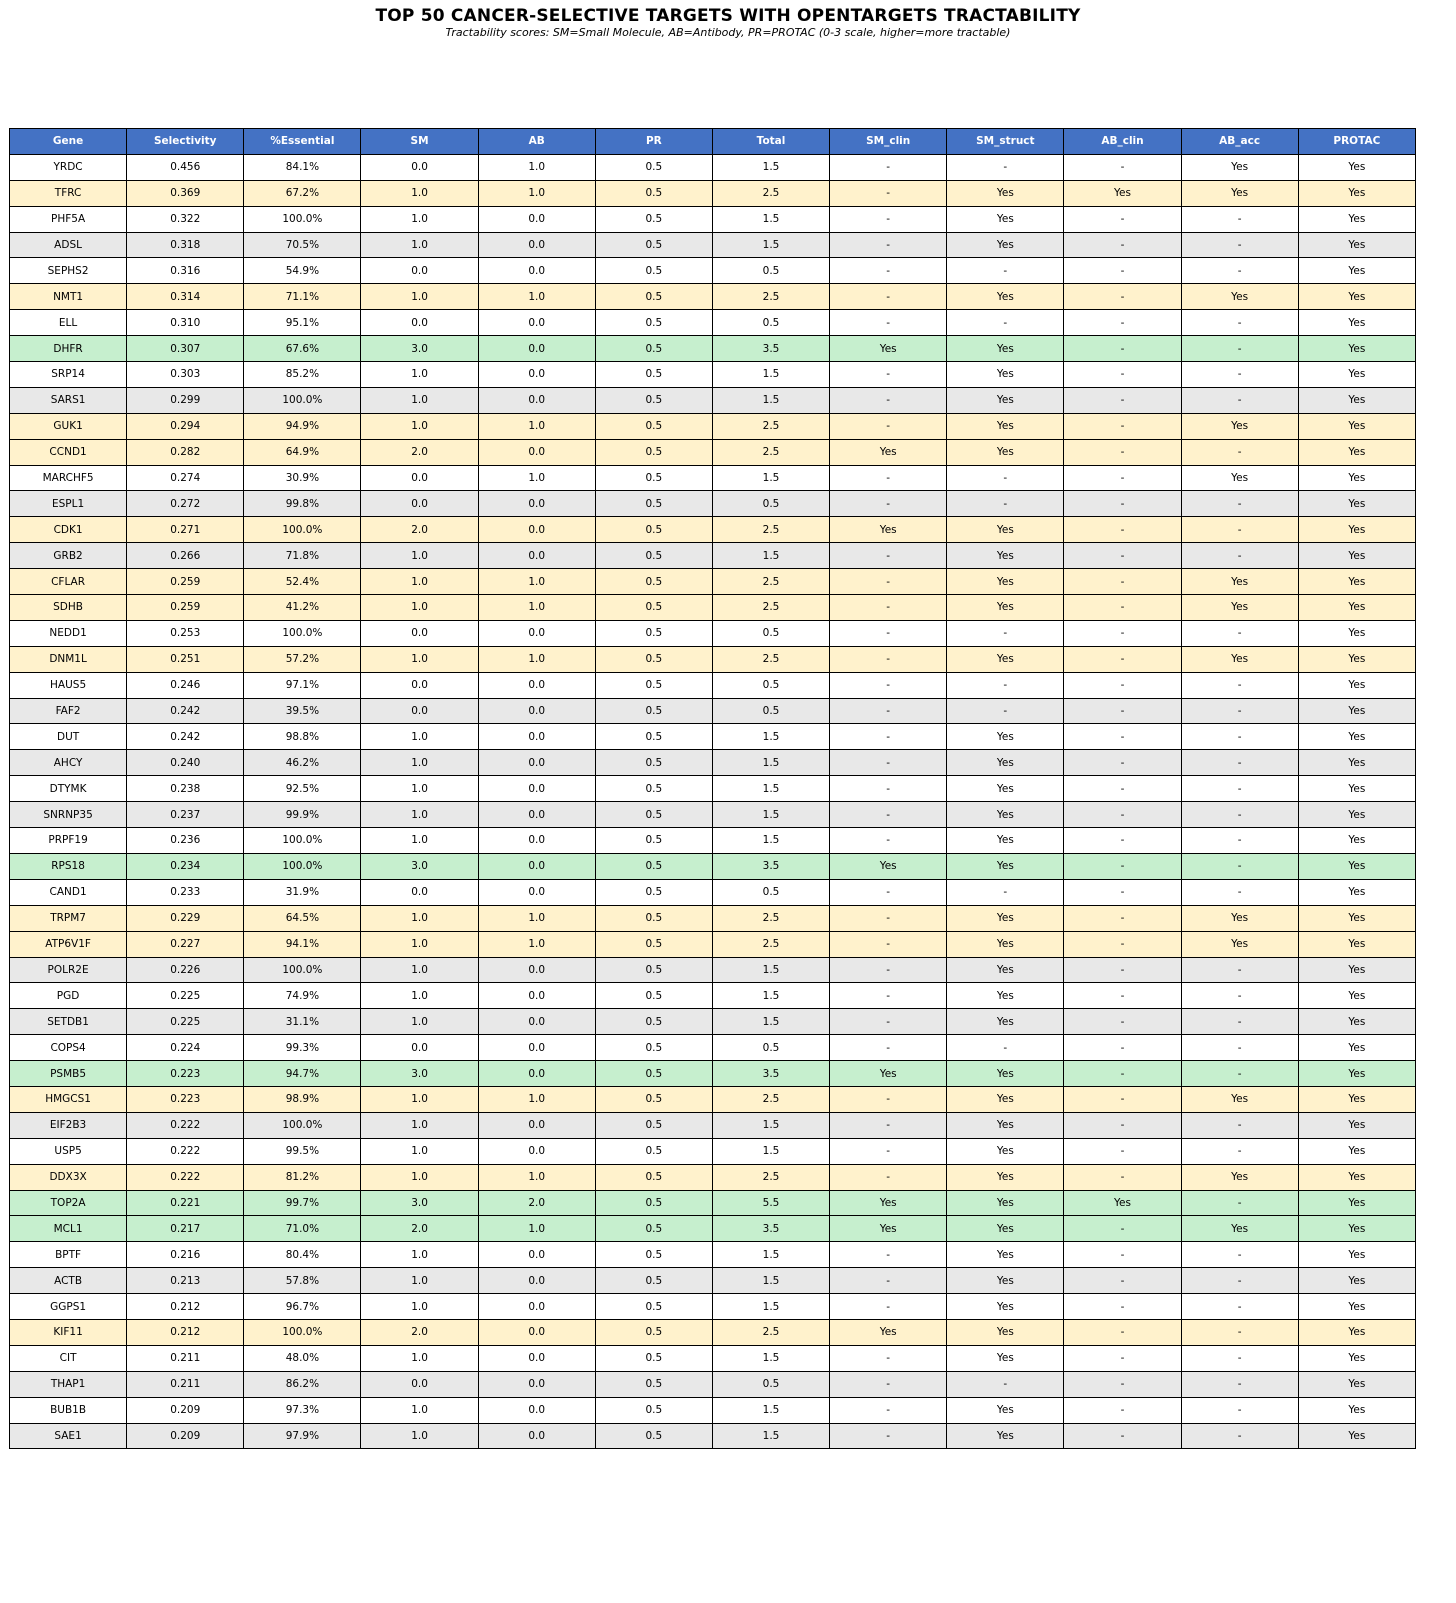 This screenshot has height=1603, width=1456. What do you see at coordinates (888, 1203) in the screenshot?
I see `cell-sm-clin: Yes` at bounding box center [888, 1203].